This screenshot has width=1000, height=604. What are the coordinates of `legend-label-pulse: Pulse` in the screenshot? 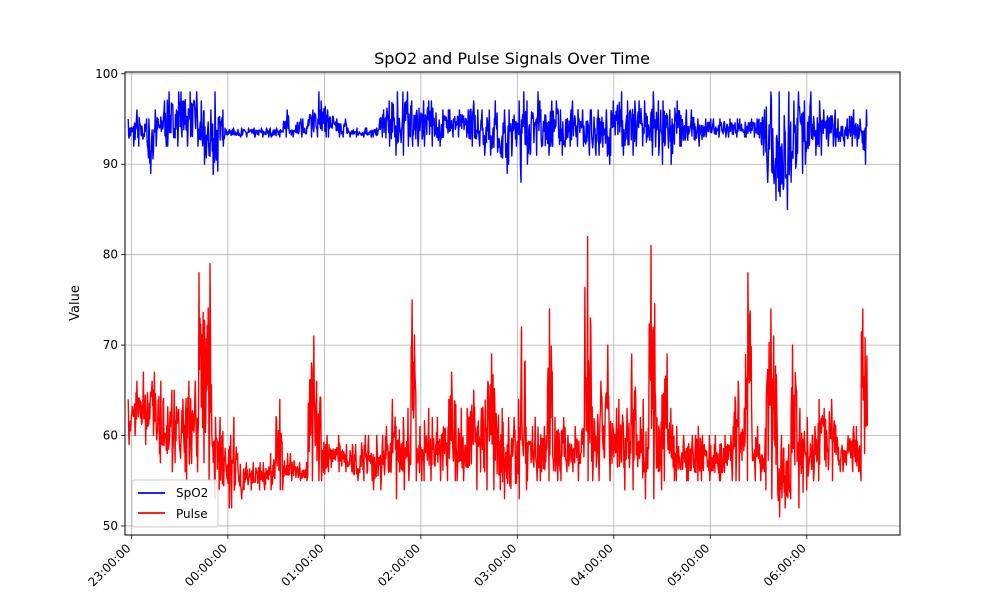 It's located at (192, 514).